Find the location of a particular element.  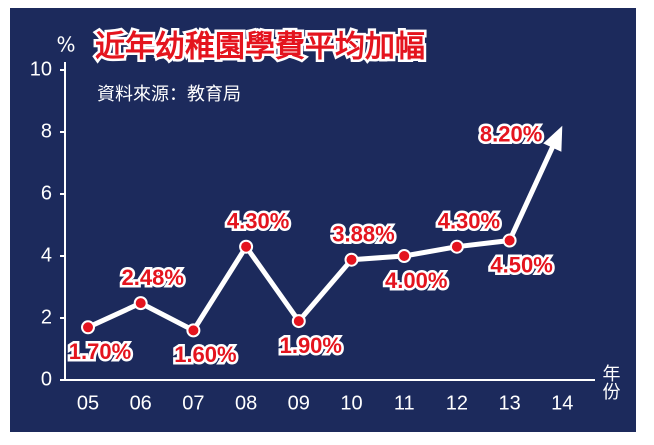

y-tick-label: 2 is located at coordinates (46, 317).